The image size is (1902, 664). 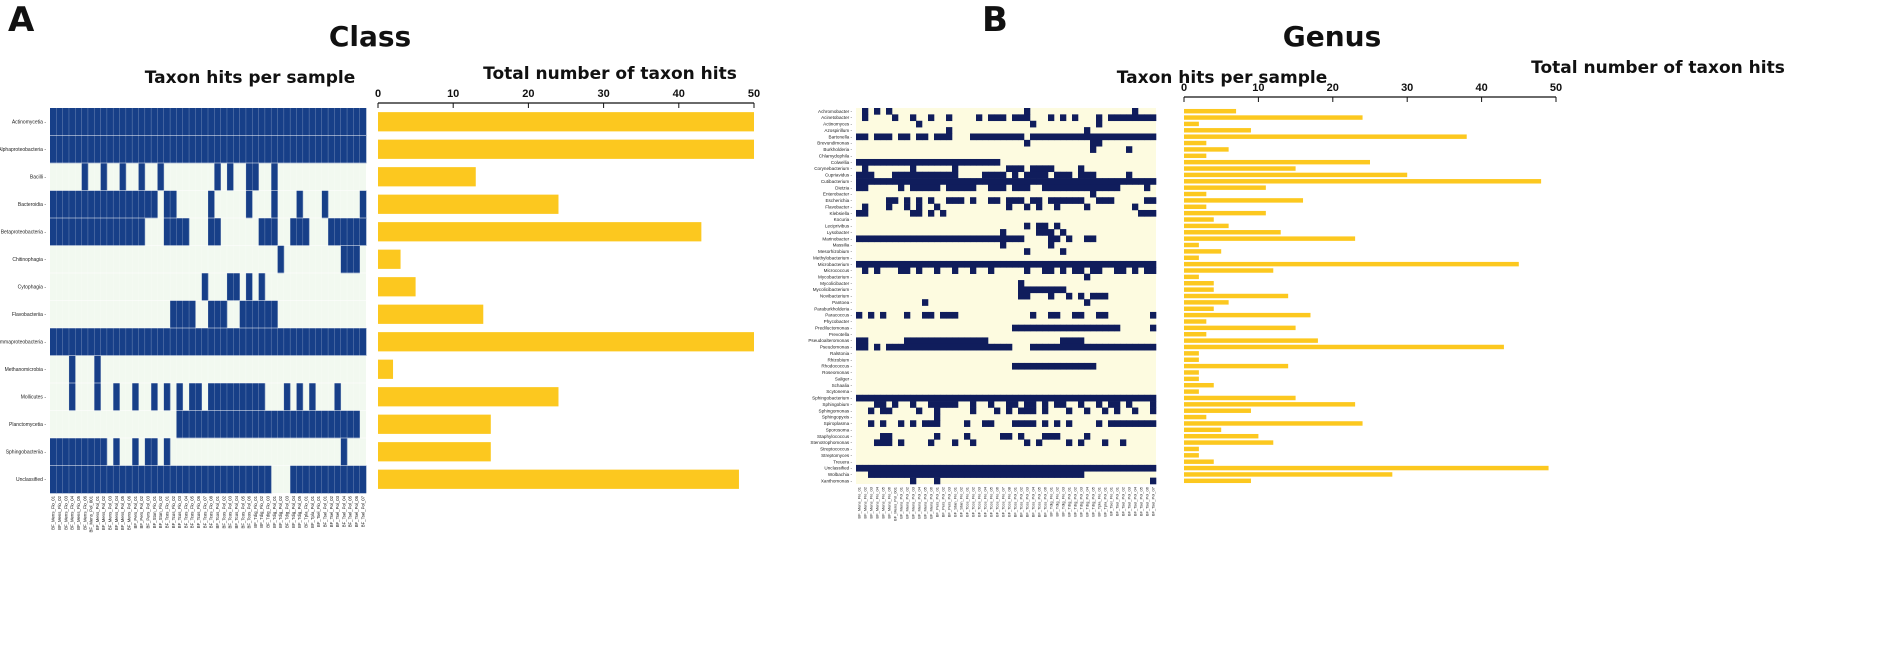 I want to click on heatmap-a-row-label: Cytophagia -, so click(x=32, y=288).